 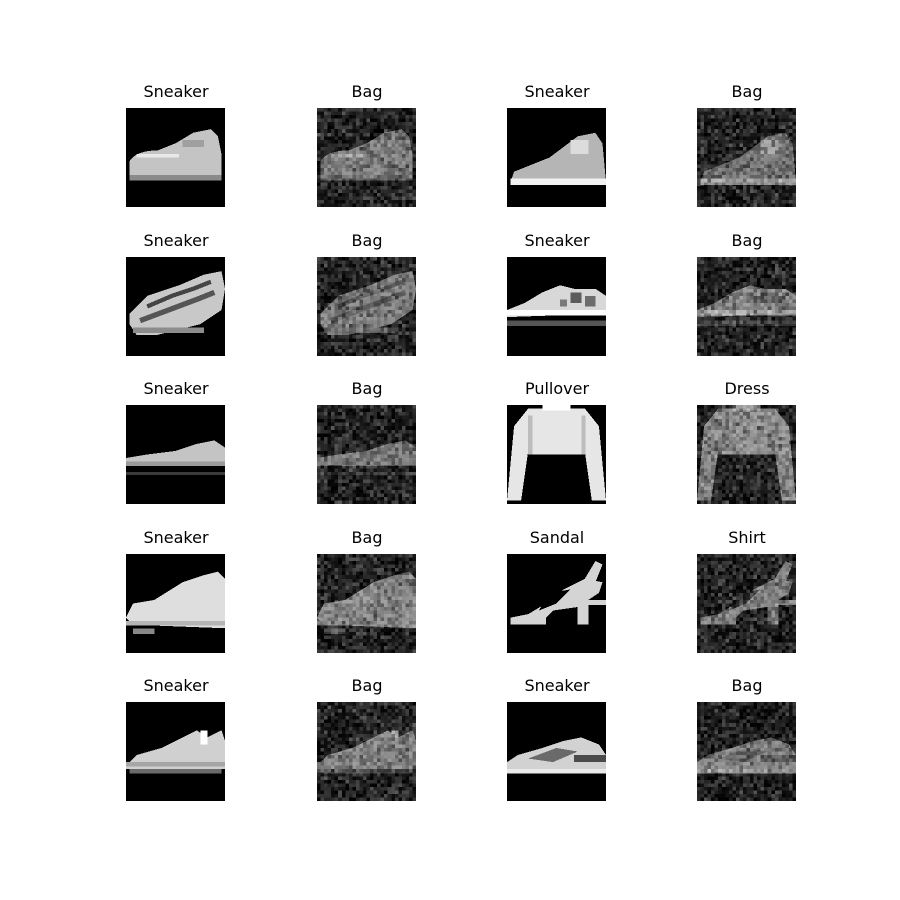 I want to click on cell-title: Sandal, so click(x=557, y=537).